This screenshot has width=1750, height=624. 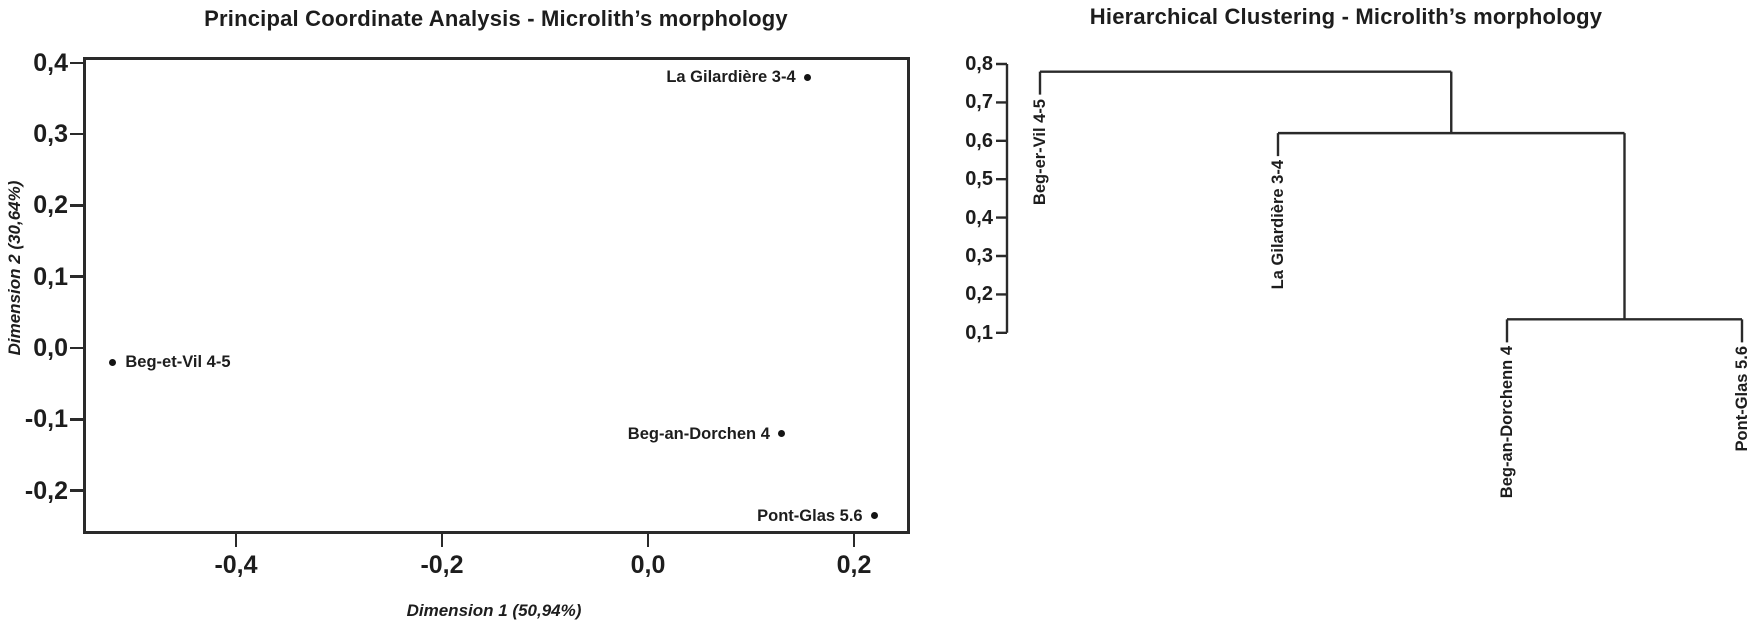 What do you see at coordinates (50, 348) in the screenshot?
I see `y-tick-label: 0,0` at bounding box center [50, 348].